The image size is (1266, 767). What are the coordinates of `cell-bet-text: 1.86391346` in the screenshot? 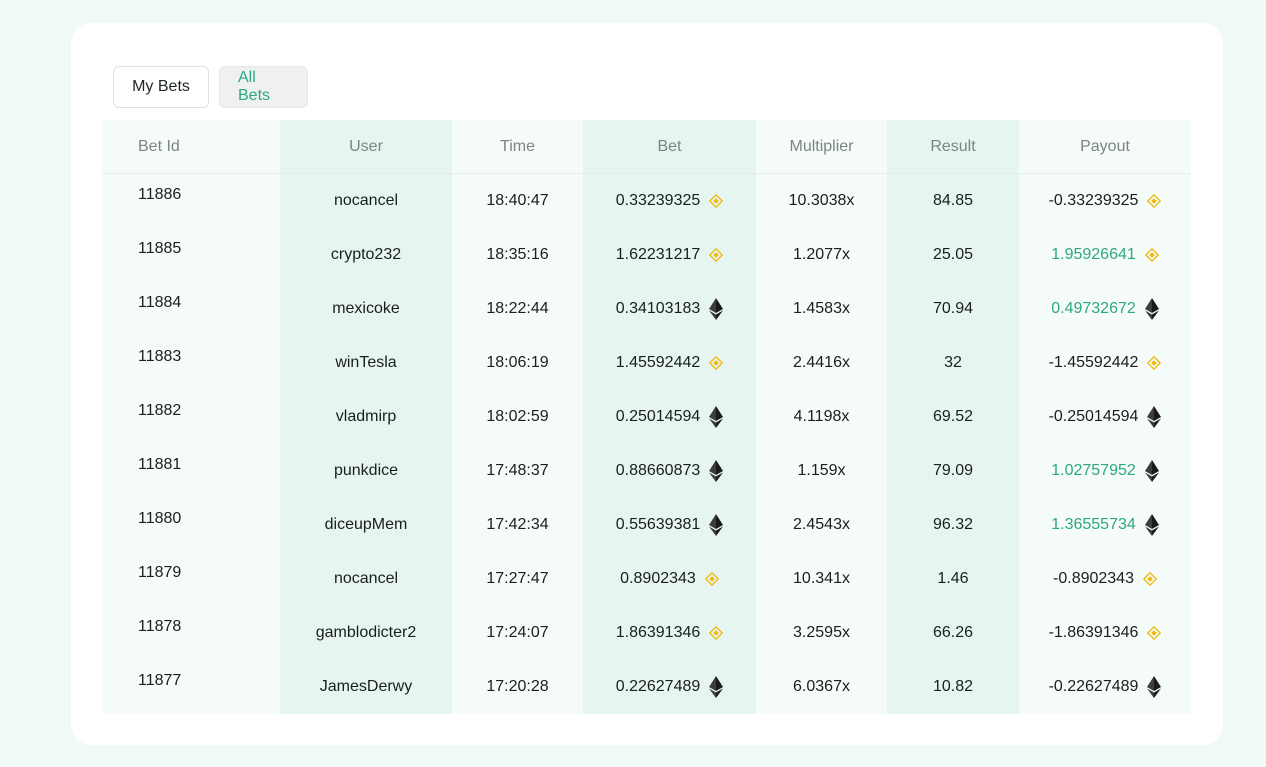 It's located at (658, 632).